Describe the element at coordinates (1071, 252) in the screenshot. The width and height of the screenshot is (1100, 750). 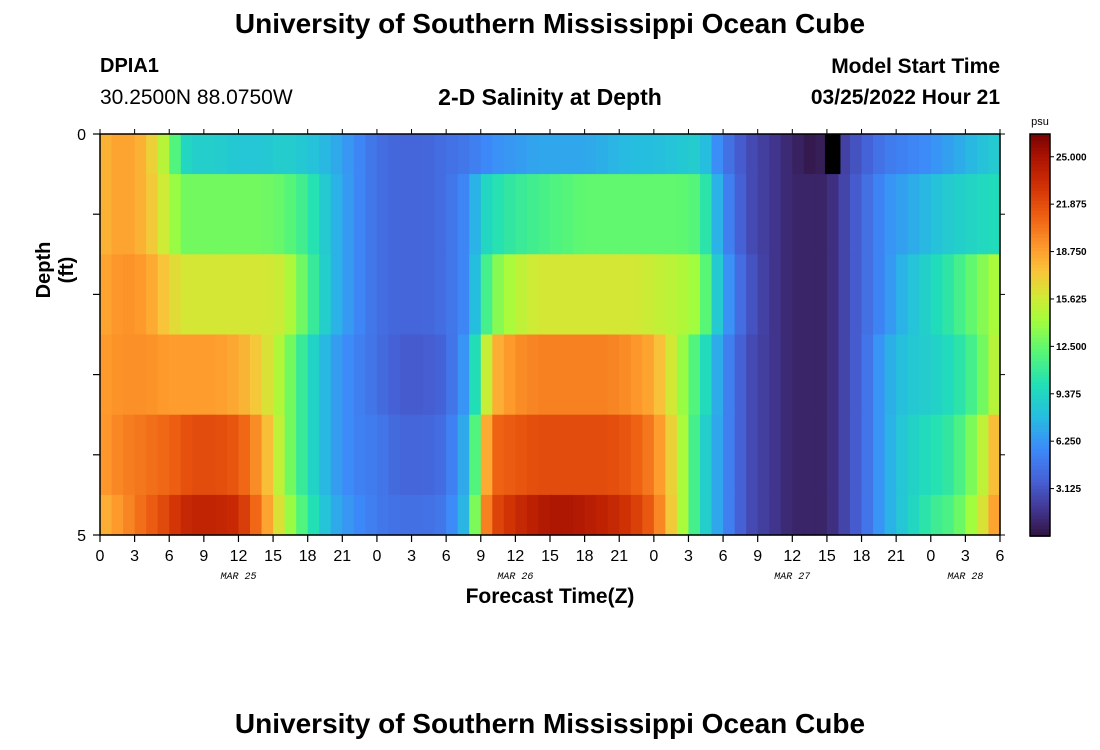
I see `colorbar-tick-label: 18.750` at that location.